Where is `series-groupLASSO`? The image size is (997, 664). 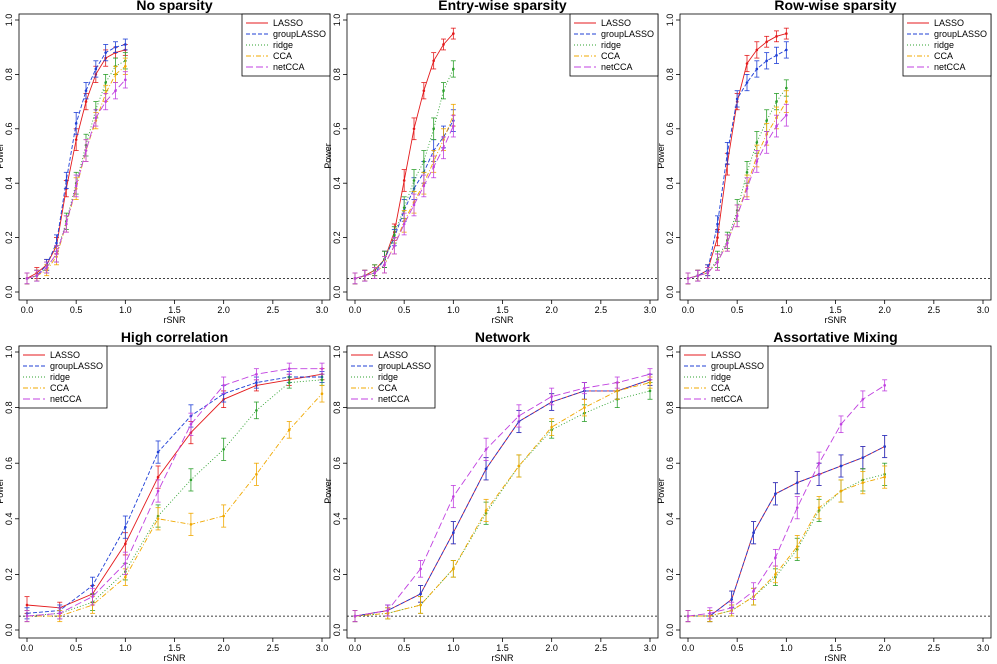 series-groupLASSO is located at coordinates (786, 528).